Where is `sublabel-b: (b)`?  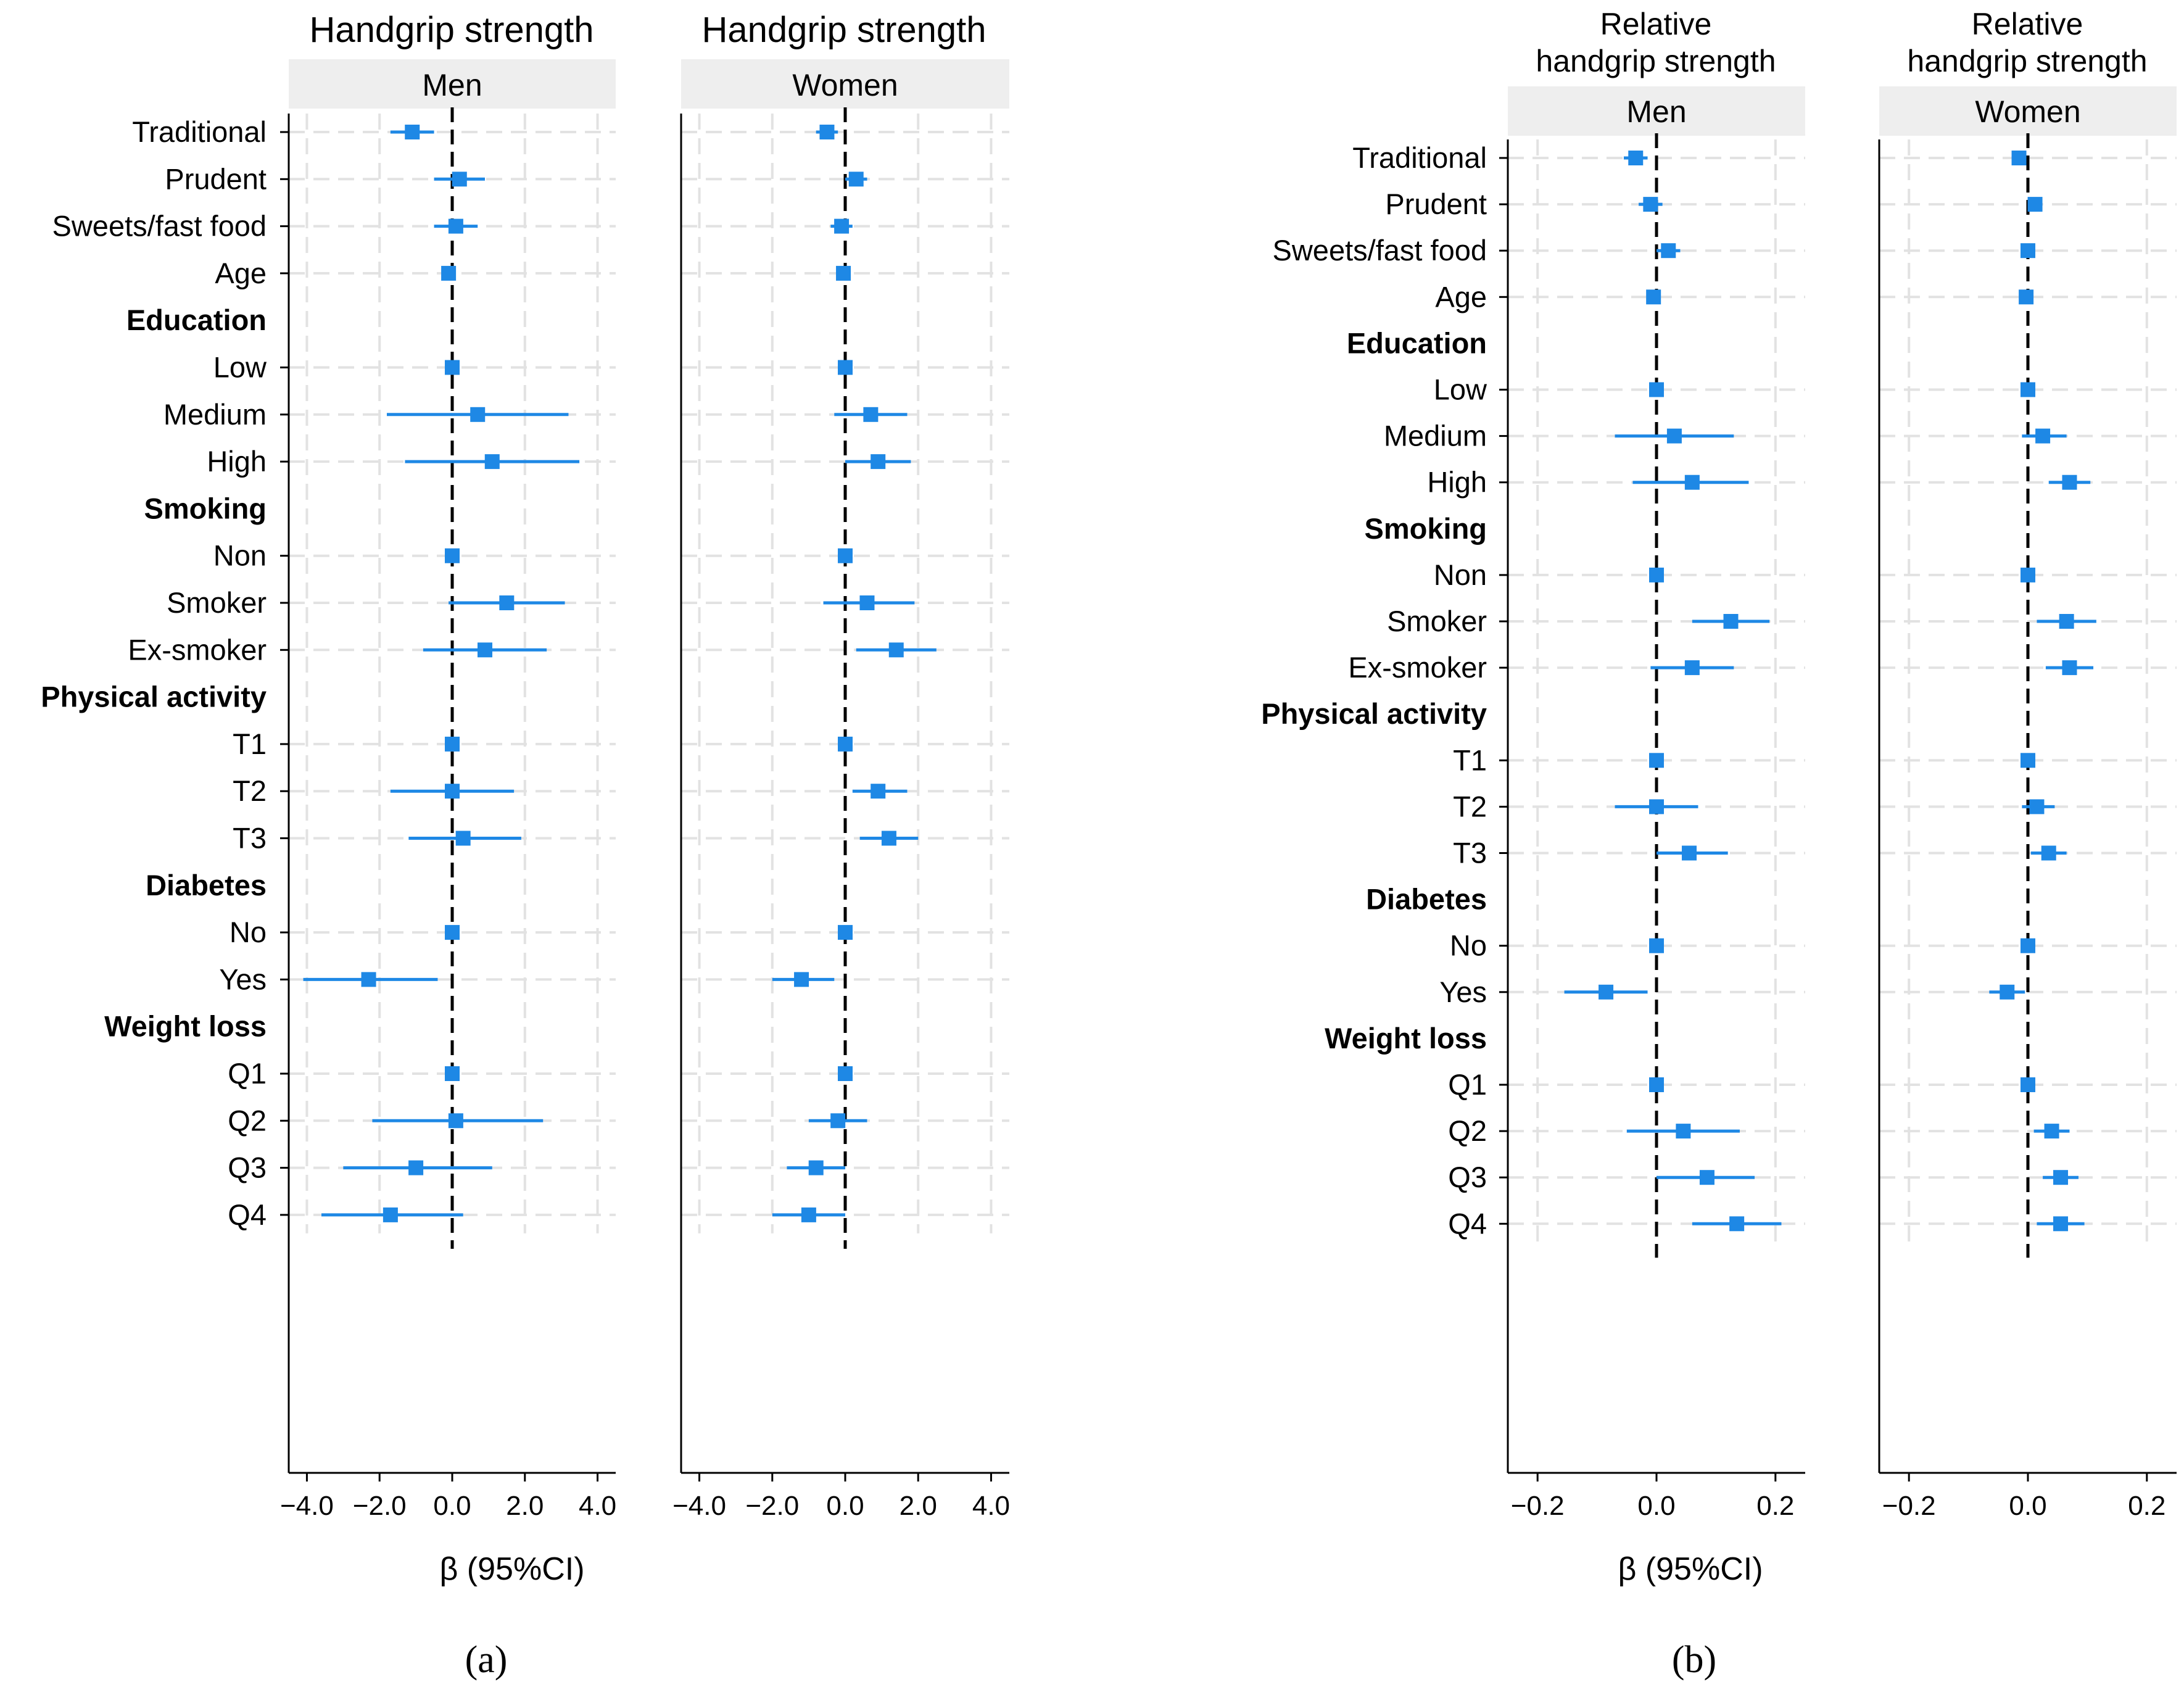 sublabel-b: (b) is located at coordinates (1694, 1660).